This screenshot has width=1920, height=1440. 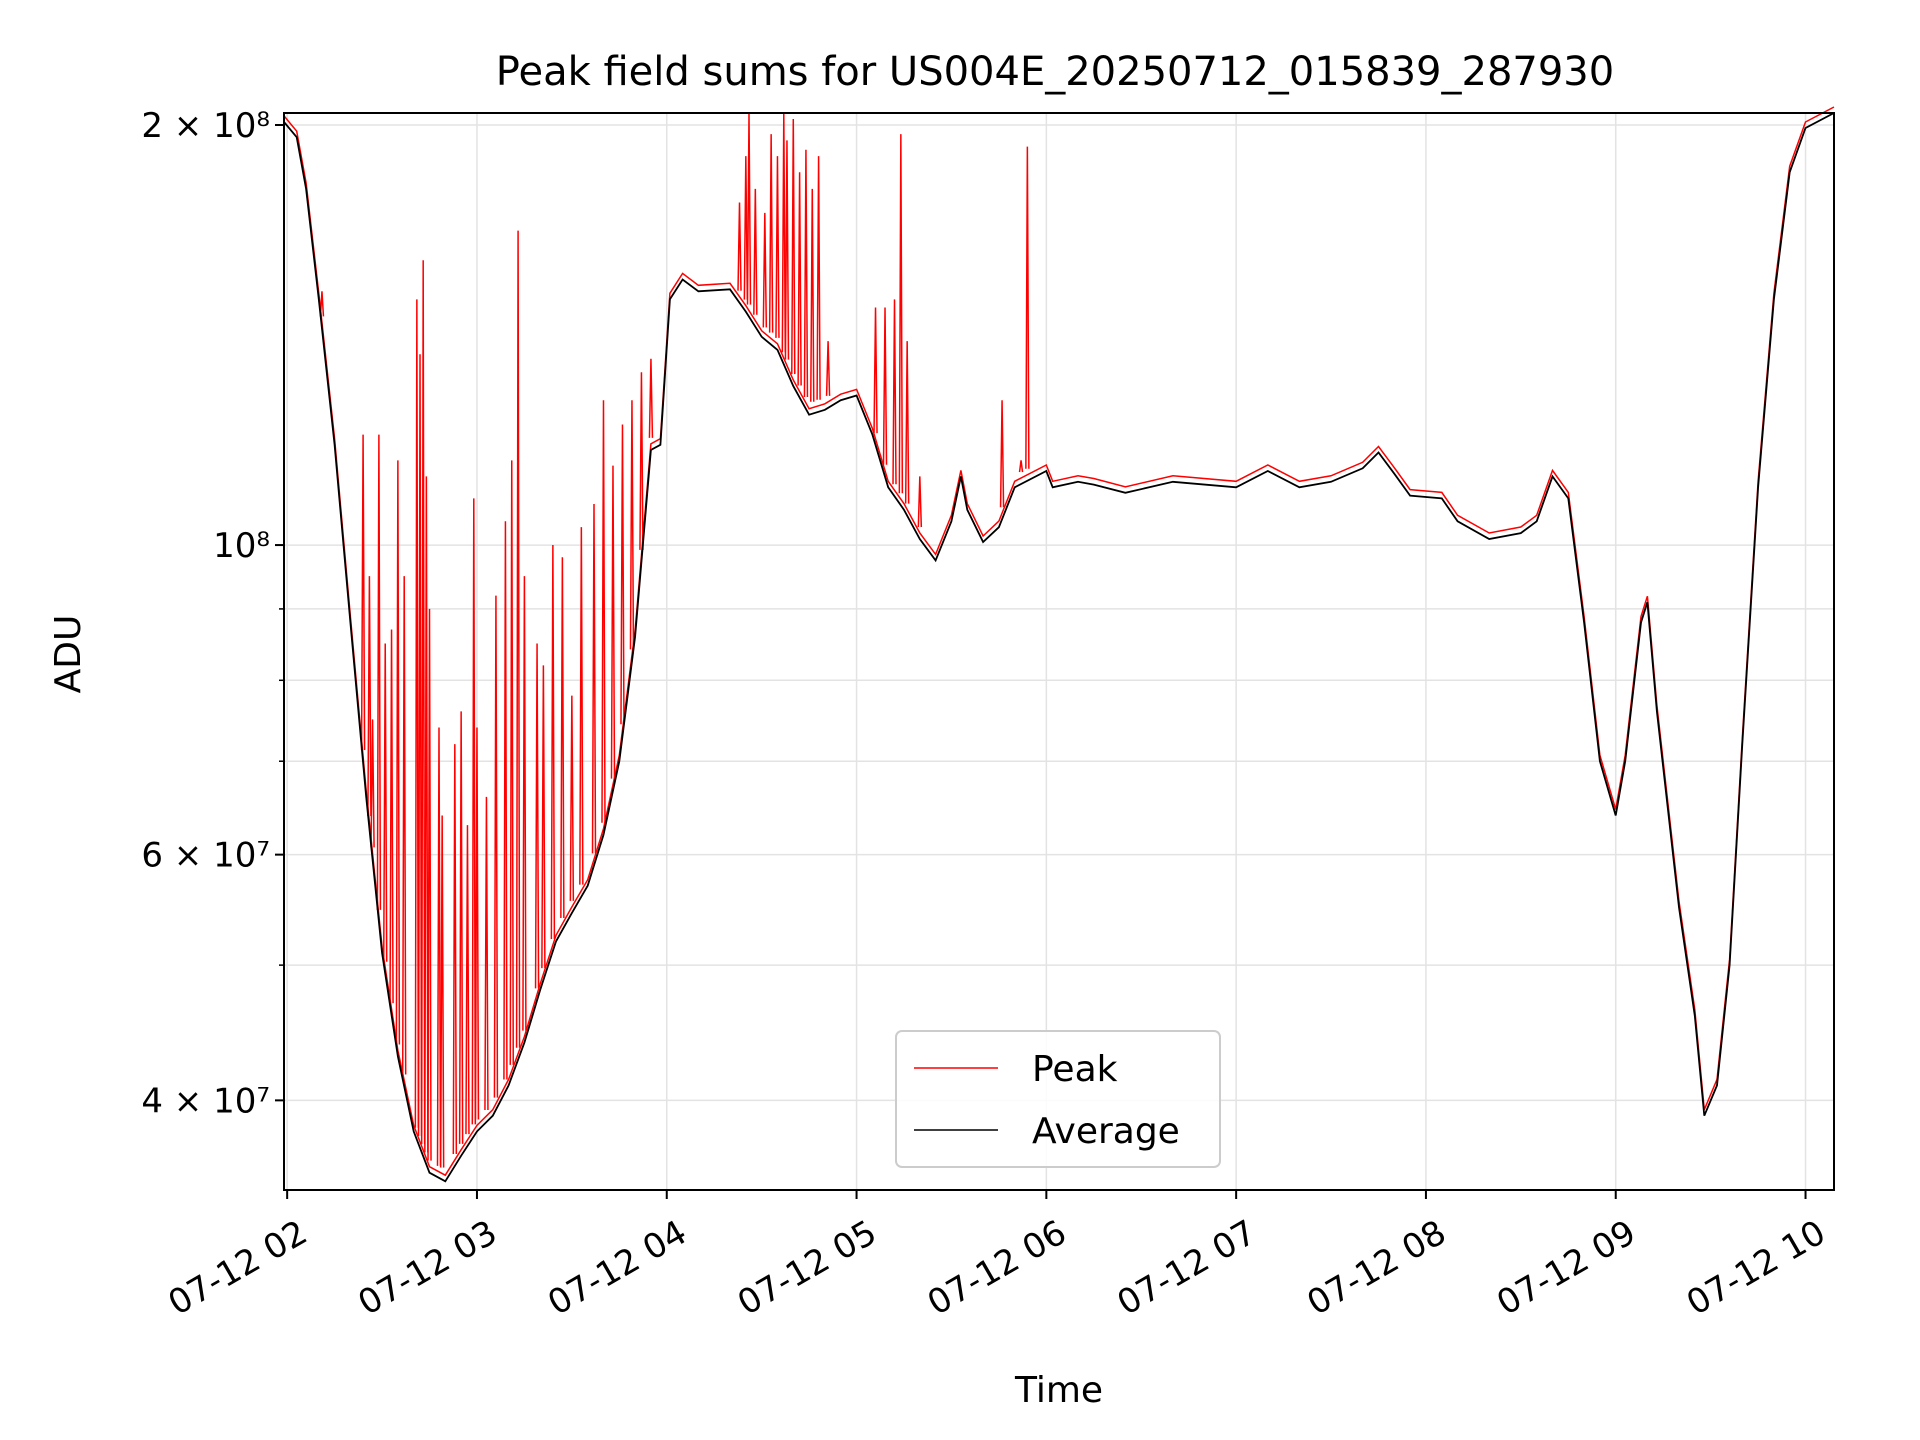 I want to click on legend-label-average: Average, so click(x=1106, y=1131).